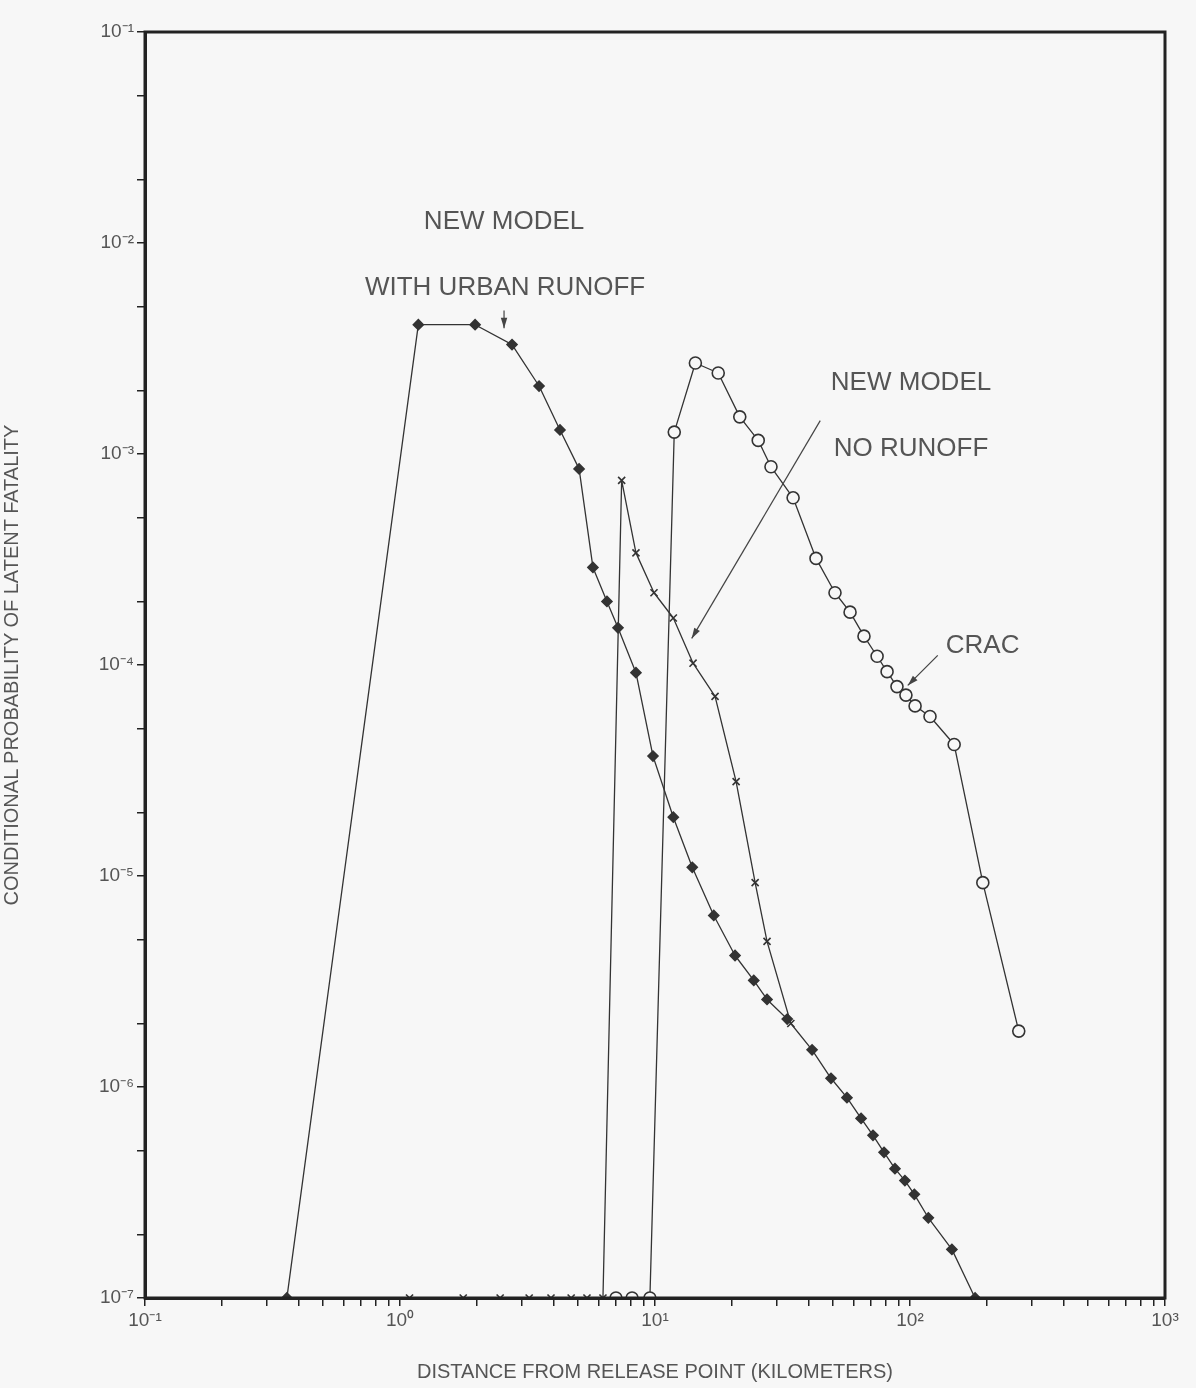  What do you see at coordinates (910, 1319) in the screenshot?
I see `x-tick-label: 10²` at bounding box center [910, 1319].